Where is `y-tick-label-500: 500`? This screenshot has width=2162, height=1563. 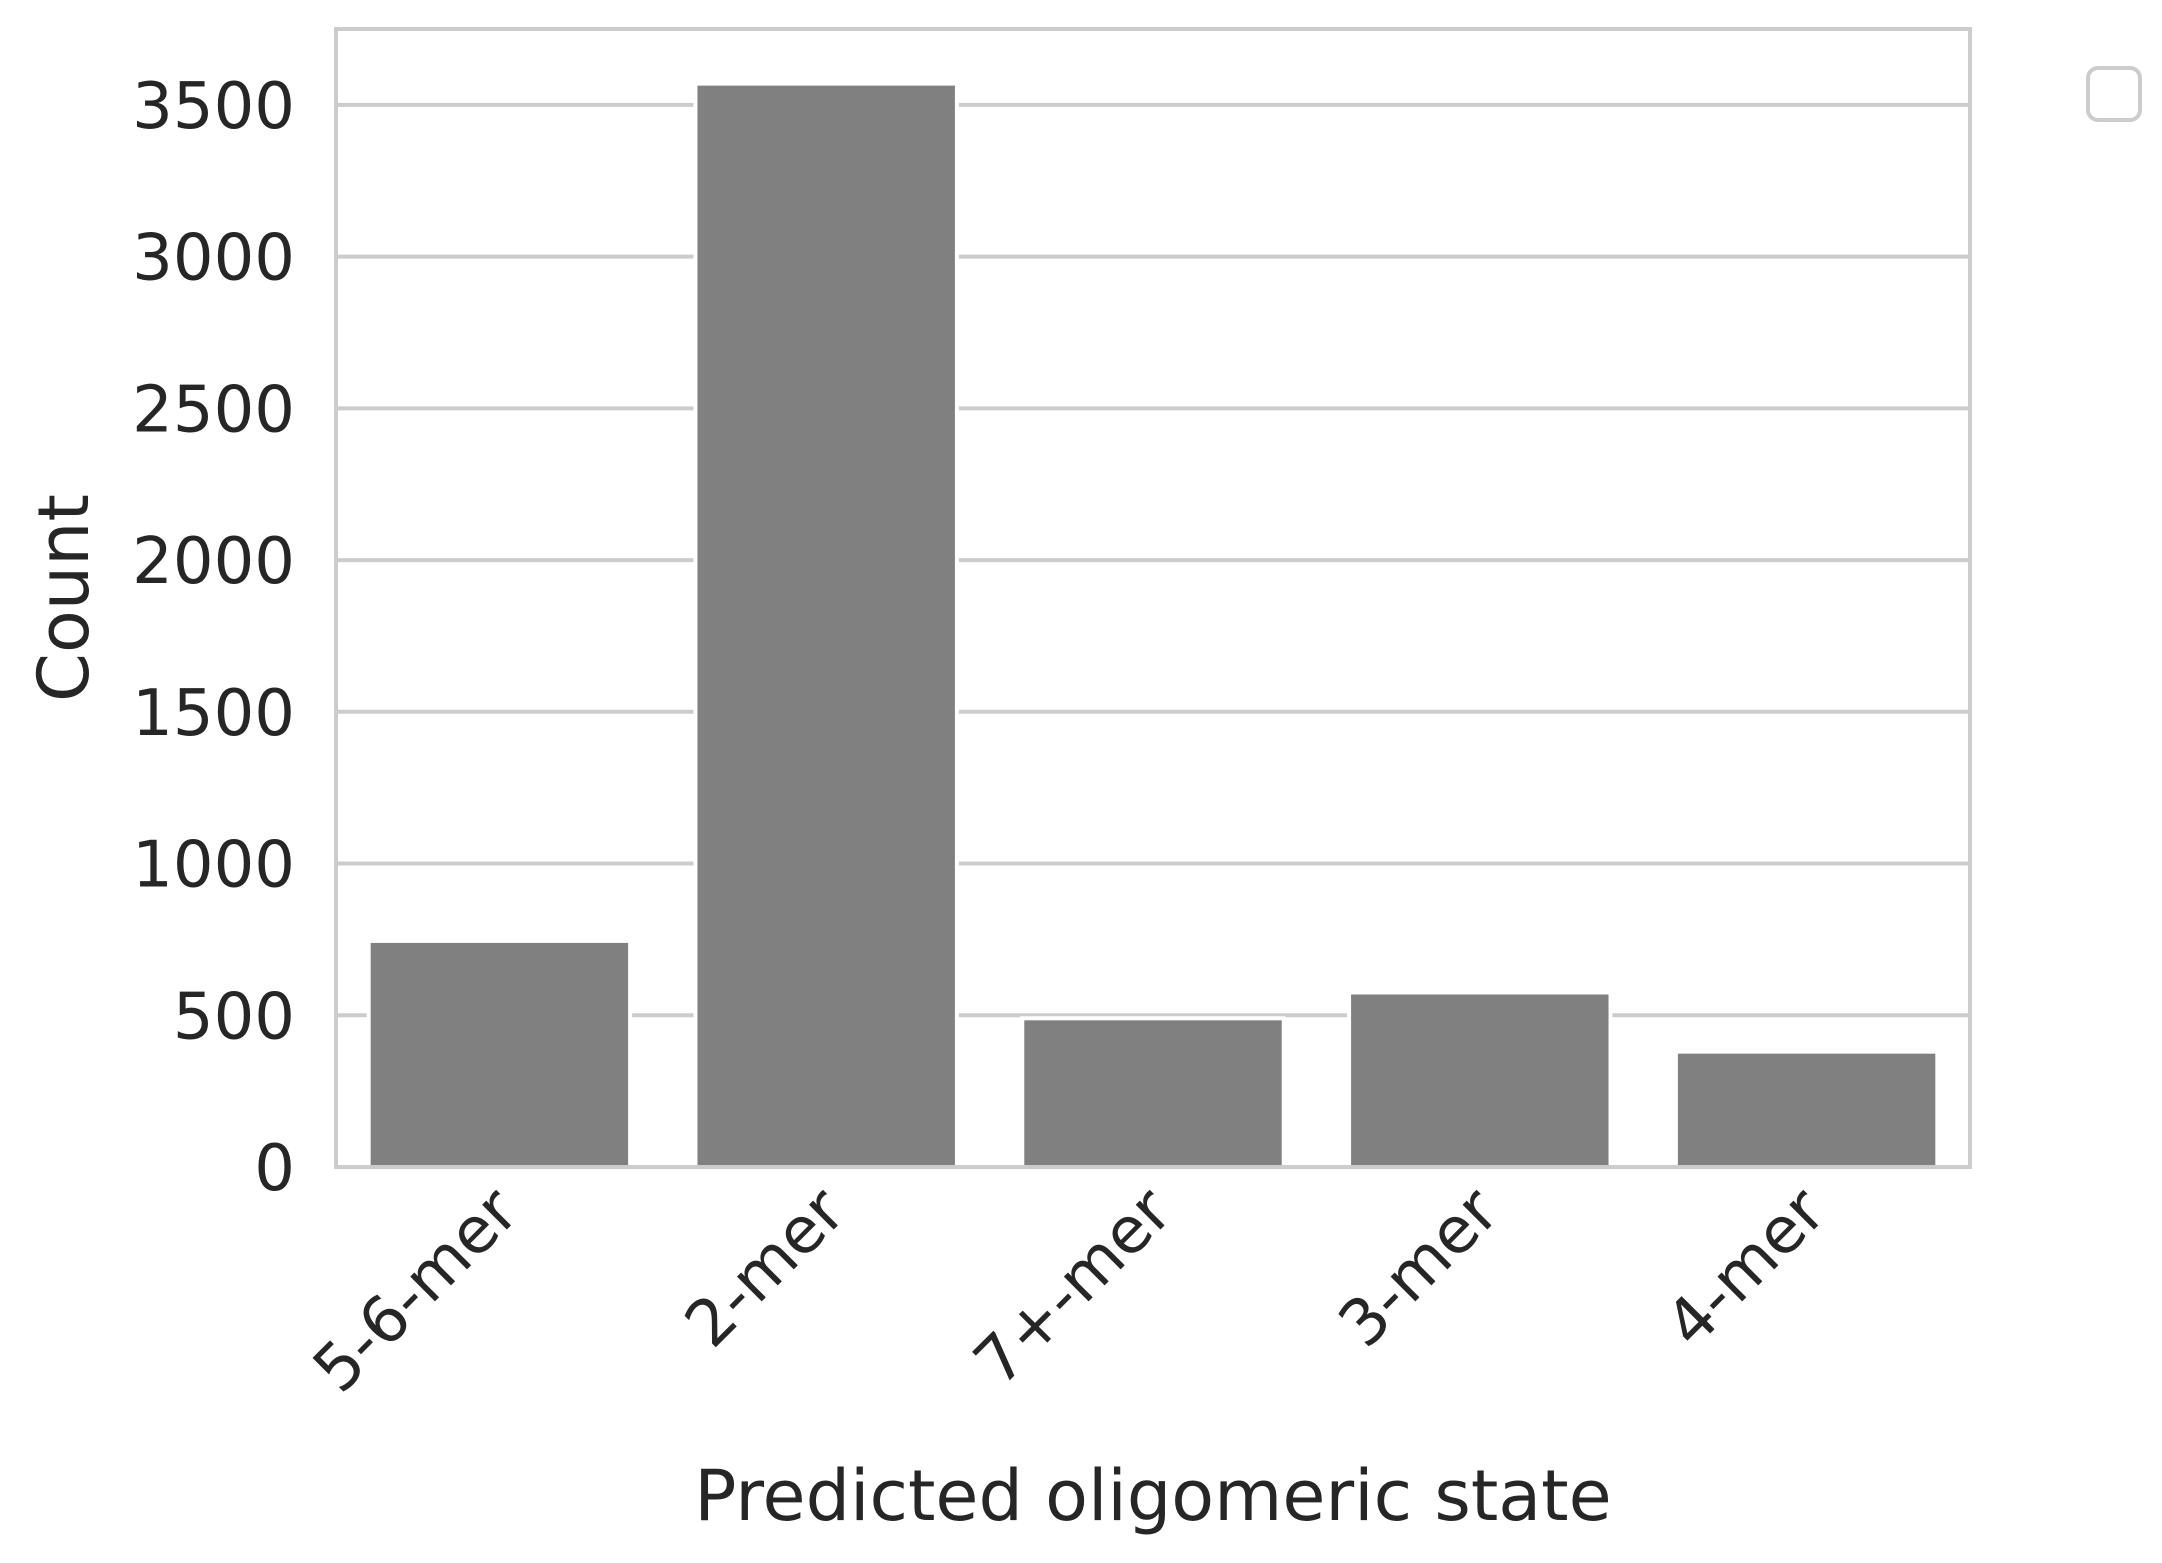 y-tick-label-500: 500 is located at coordinates (234, 1017).